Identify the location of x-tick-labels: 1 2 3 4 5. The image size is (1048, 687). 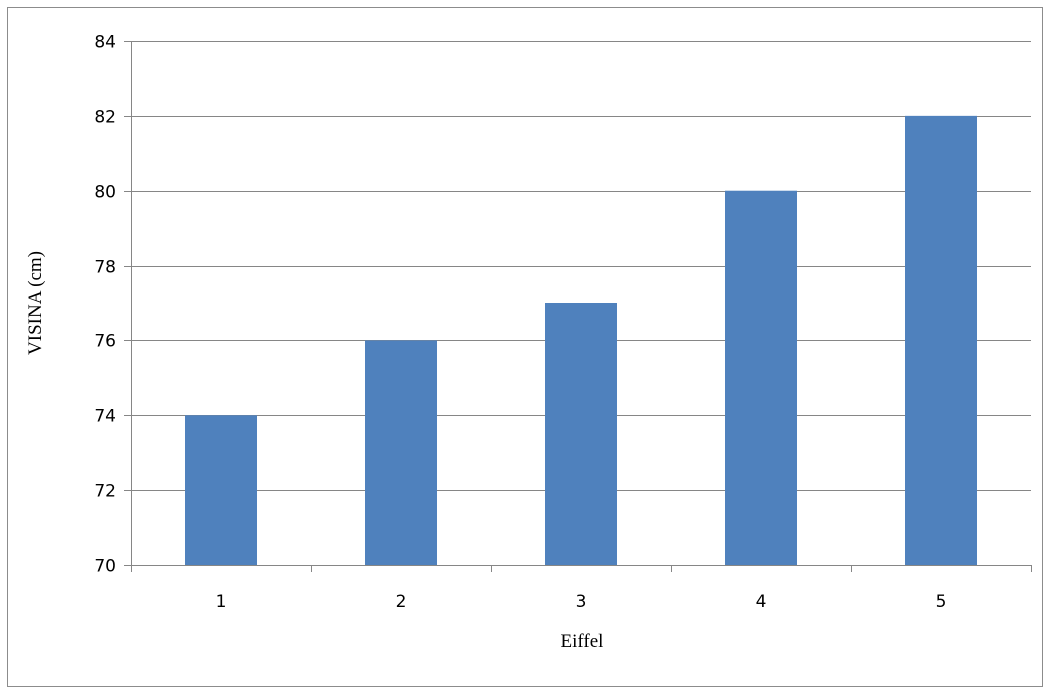
(581, 602).